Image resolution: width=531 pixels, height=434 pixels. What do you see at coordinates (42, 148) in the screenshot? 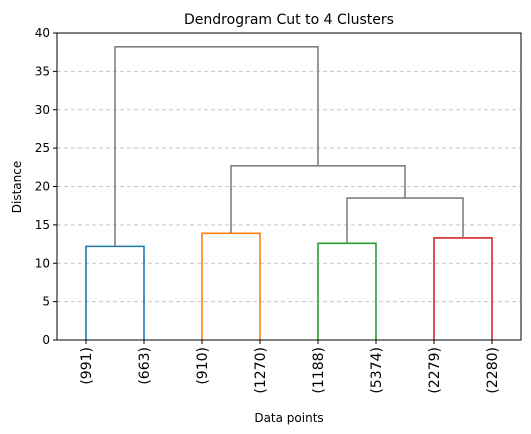
I see `y-tick-label: 25` at bounding box center [42, 148].